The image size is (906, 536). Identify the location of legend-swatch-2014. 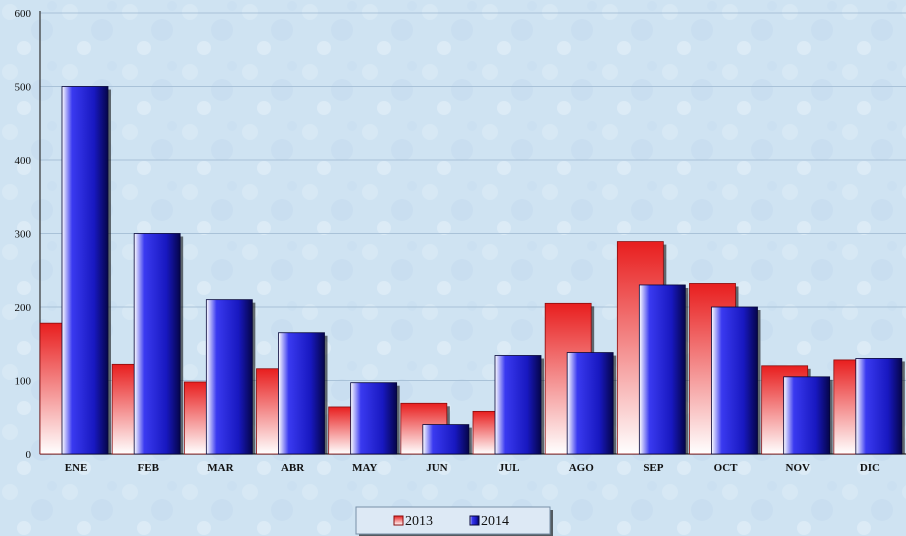
(474, 520).